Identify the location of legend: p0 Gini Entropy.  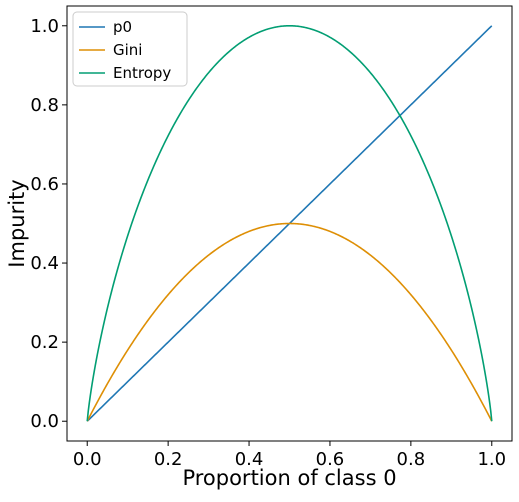
(130, 49).